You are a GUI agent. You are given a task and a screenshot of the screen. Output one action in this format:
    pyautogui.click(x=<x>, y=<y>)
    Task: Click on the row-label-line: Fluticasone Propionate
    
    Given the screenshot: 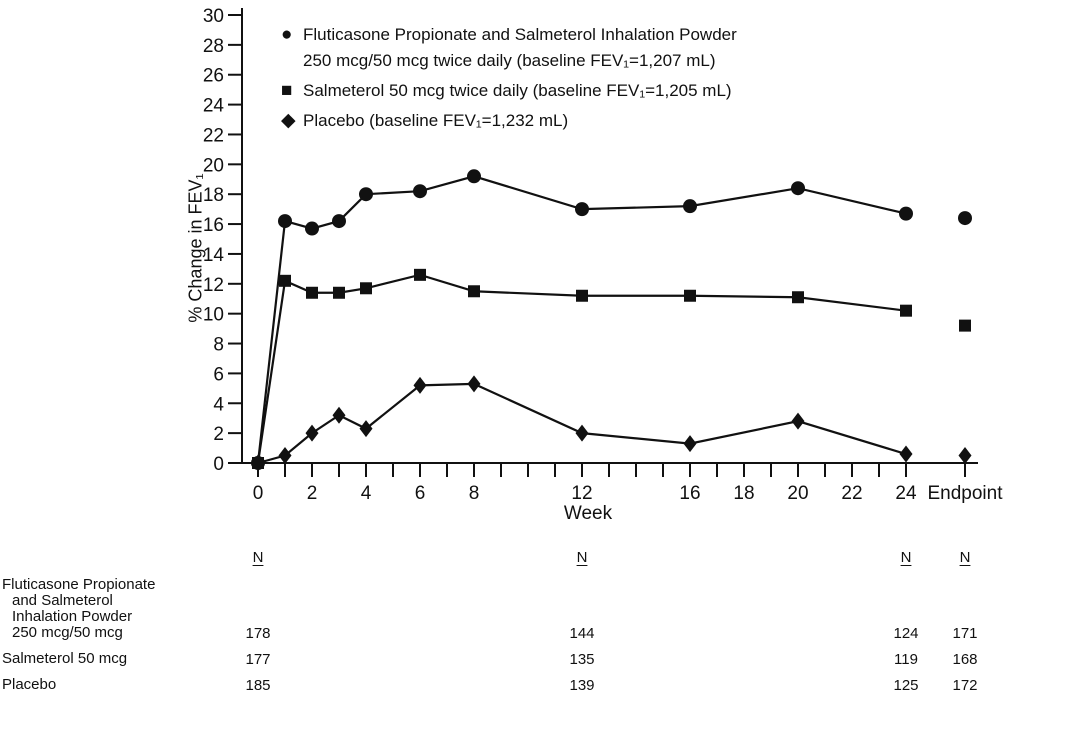 What is the action you would take?
    pyautogui.click(x=79, y=584)
    